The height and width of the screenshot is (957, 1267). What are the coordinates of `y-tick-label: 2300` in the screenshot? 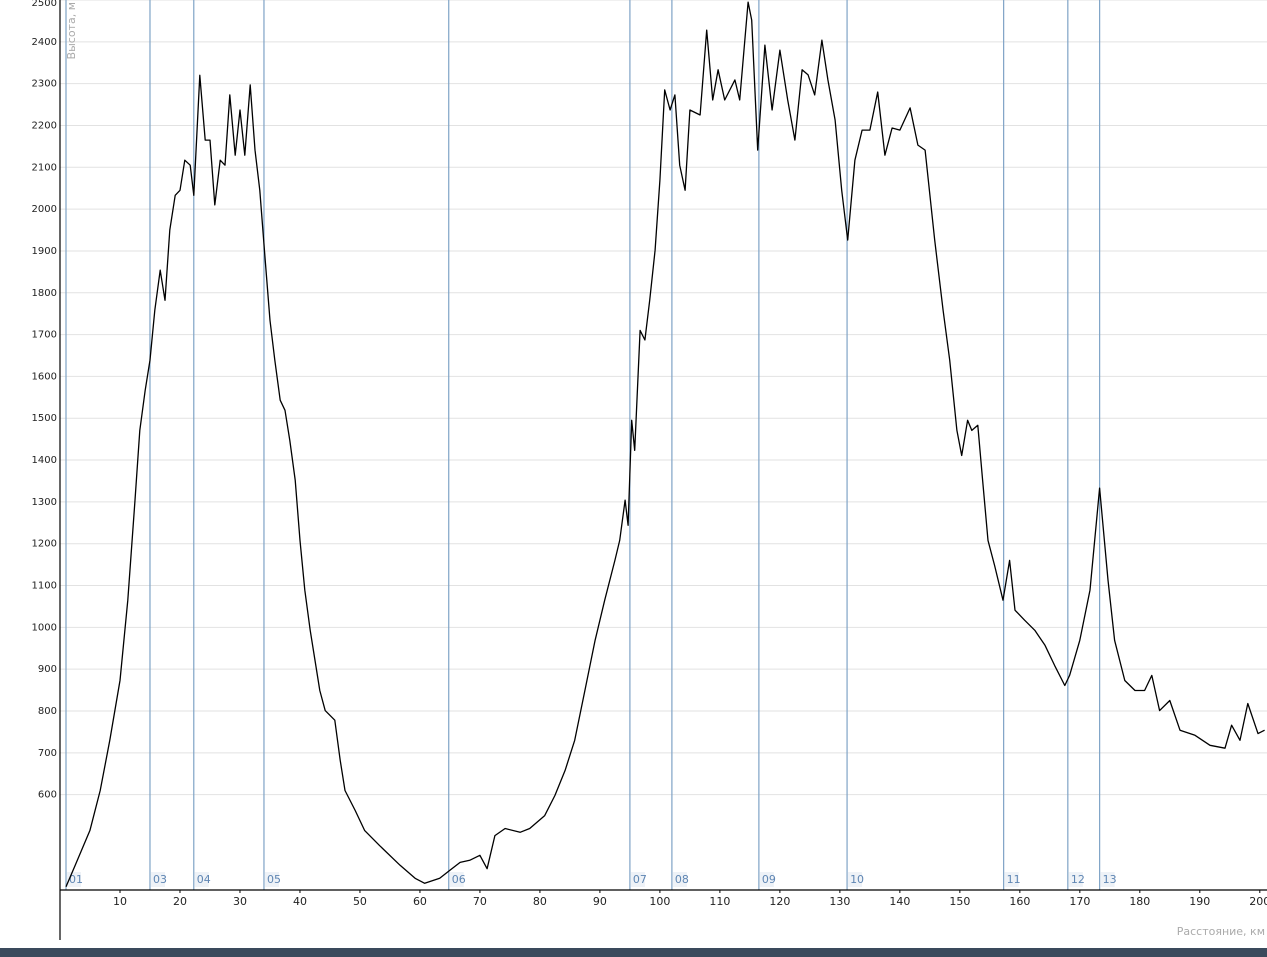 It's located at (44, 84).